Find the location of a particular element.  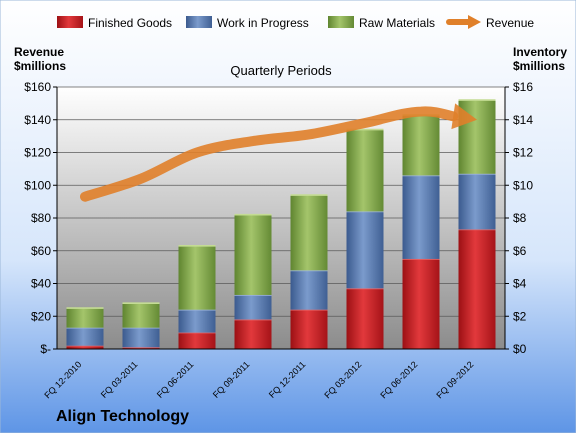

left-tick-label: $160 is located at coordinates (37, 87).